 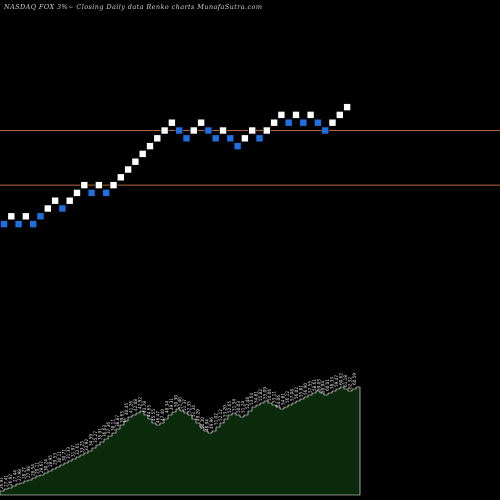 I want to click on reference-lines, so click(x=250, y=158).